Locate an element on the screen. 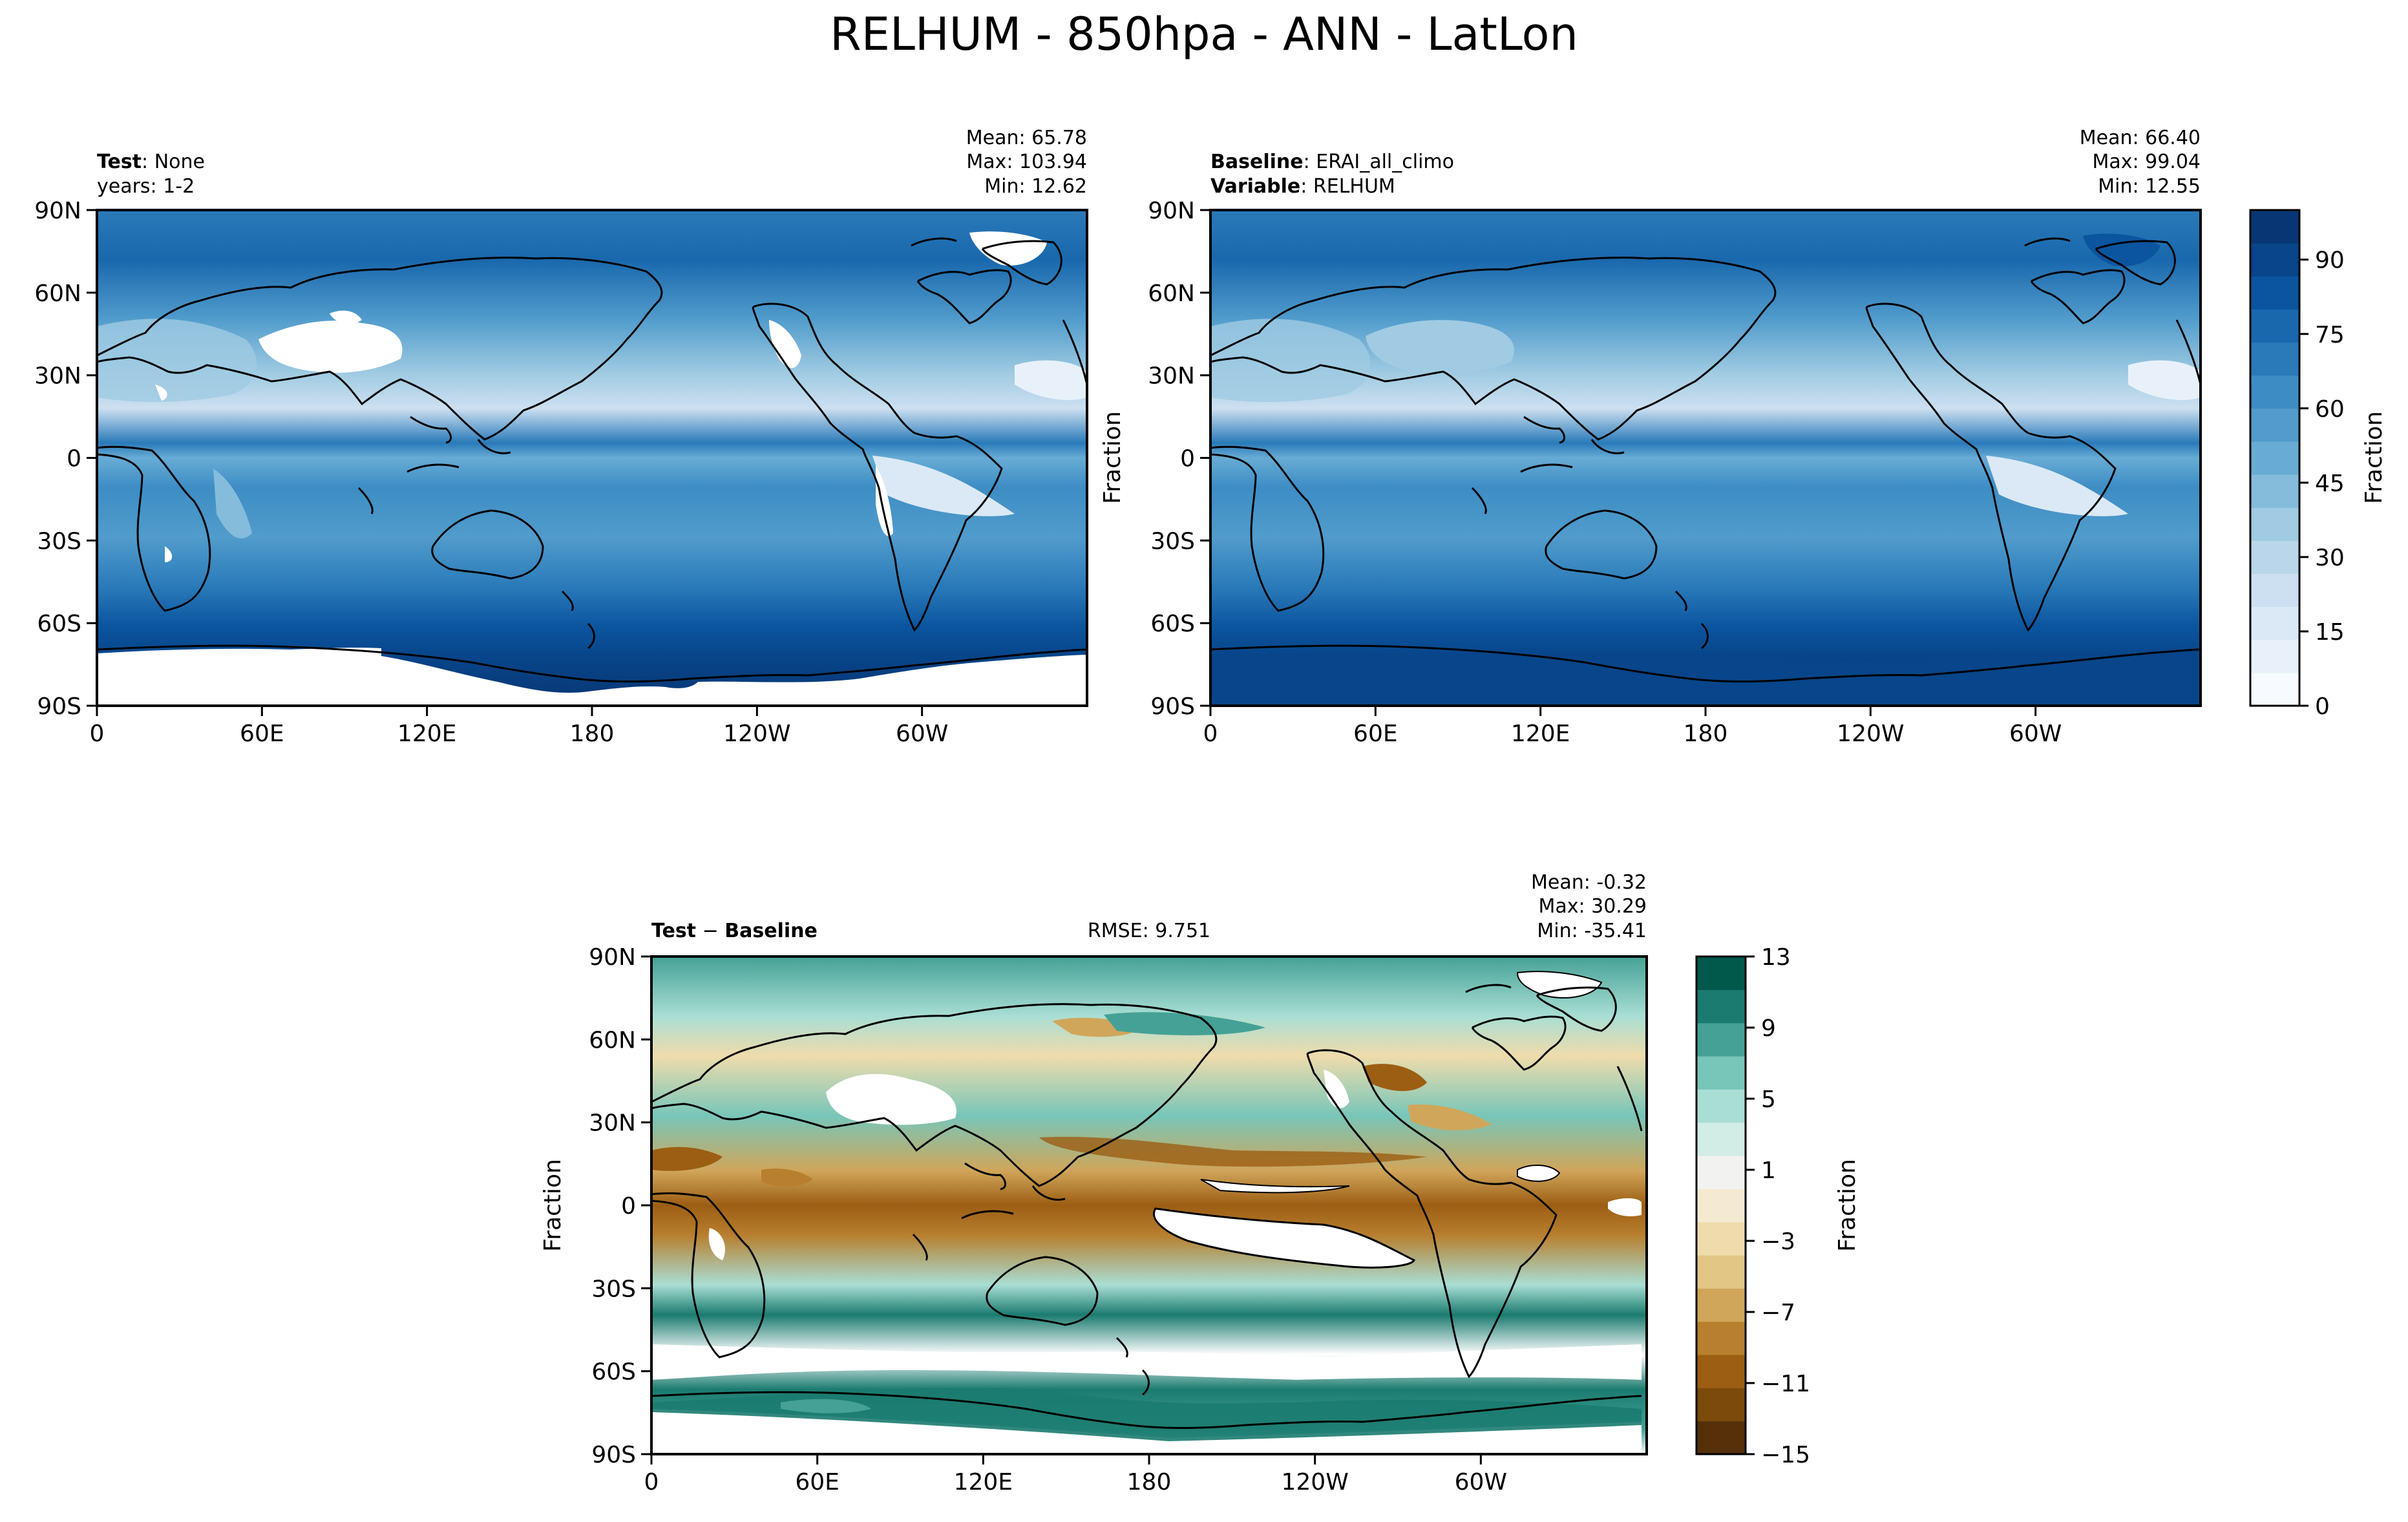  xtick-label-baseline: 120W is located at coordinates (1870, 734).